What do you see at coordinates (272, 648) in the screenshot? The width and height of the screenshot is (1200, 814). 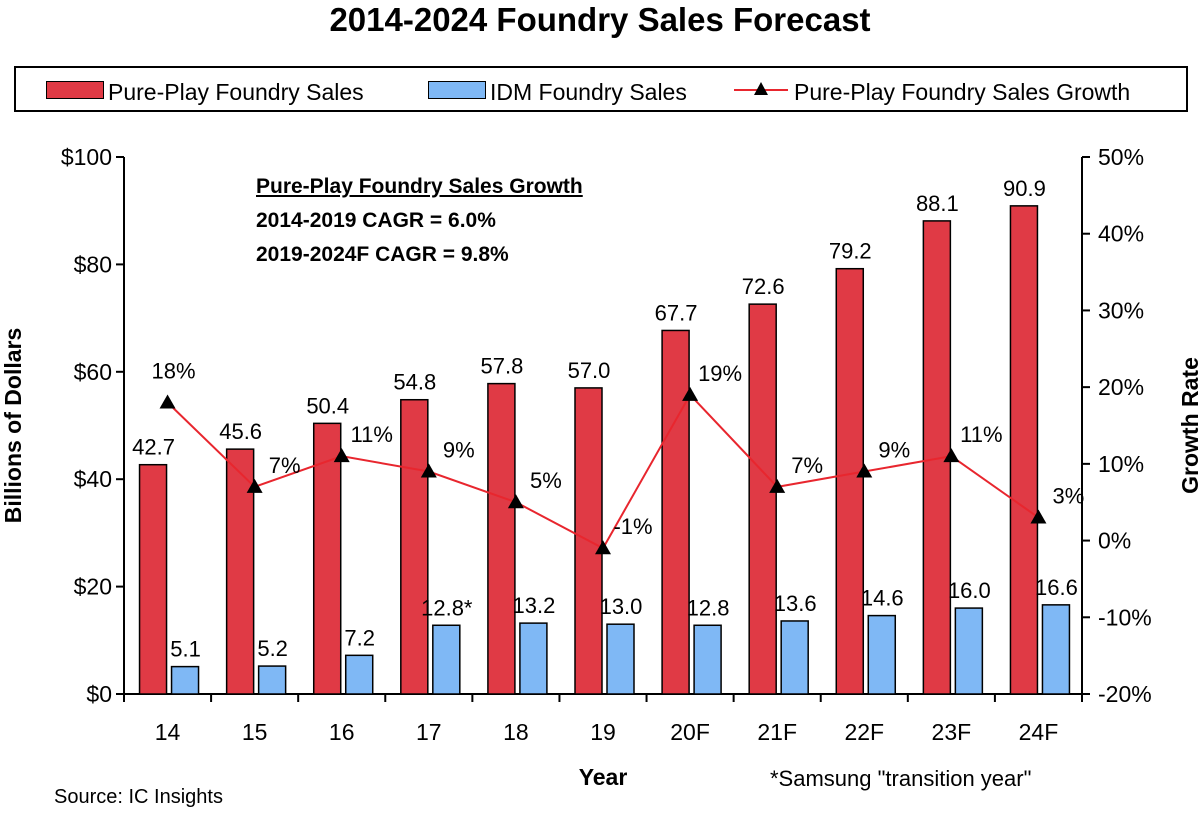 I see `bar-label-idm-sales: 5.2` at bounding box center [272, 648].